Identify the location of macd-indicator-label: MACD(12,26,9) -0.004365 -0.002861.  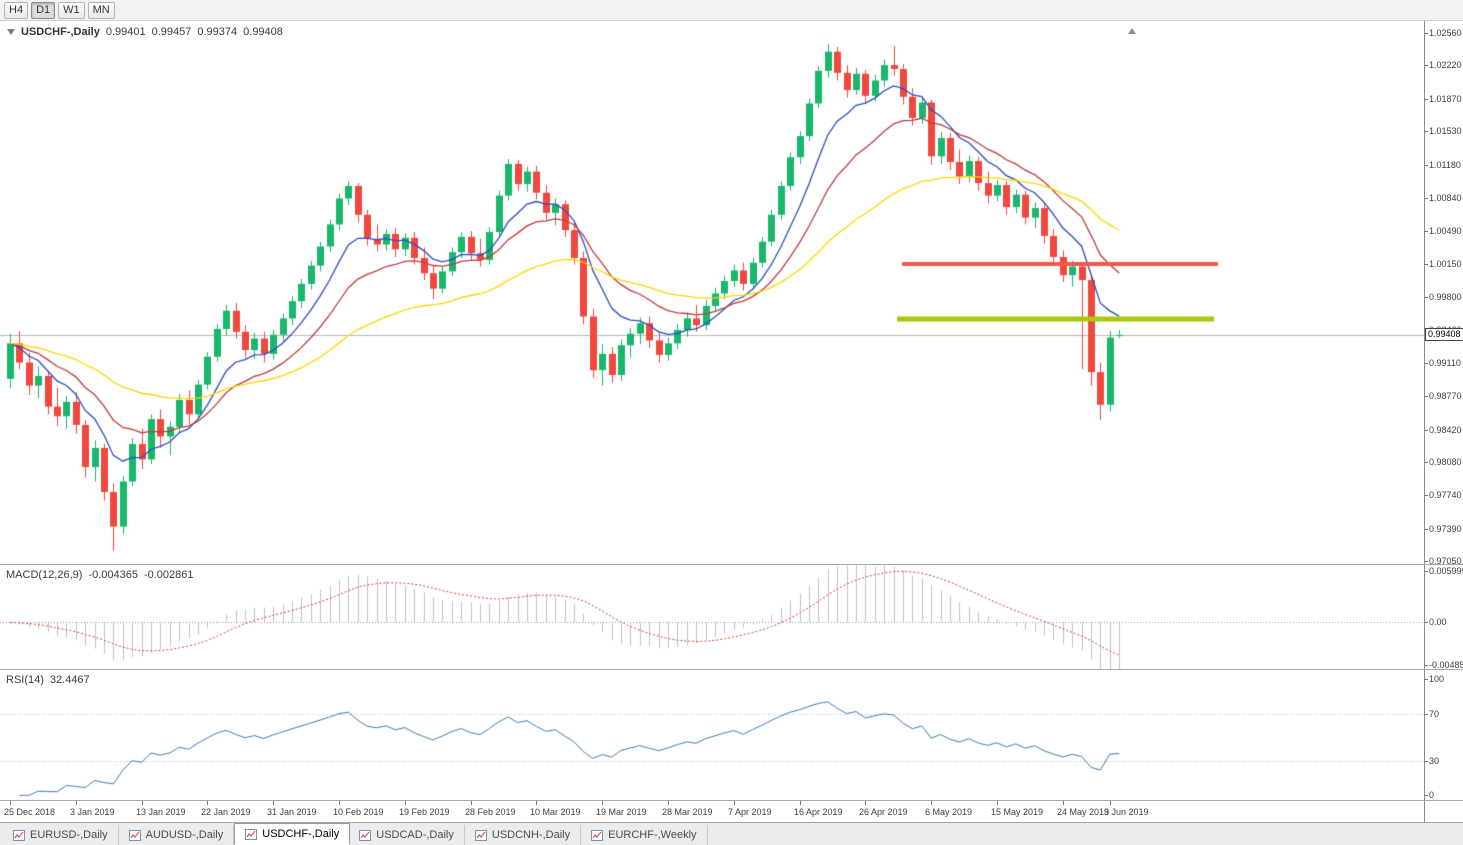
(100, 575).